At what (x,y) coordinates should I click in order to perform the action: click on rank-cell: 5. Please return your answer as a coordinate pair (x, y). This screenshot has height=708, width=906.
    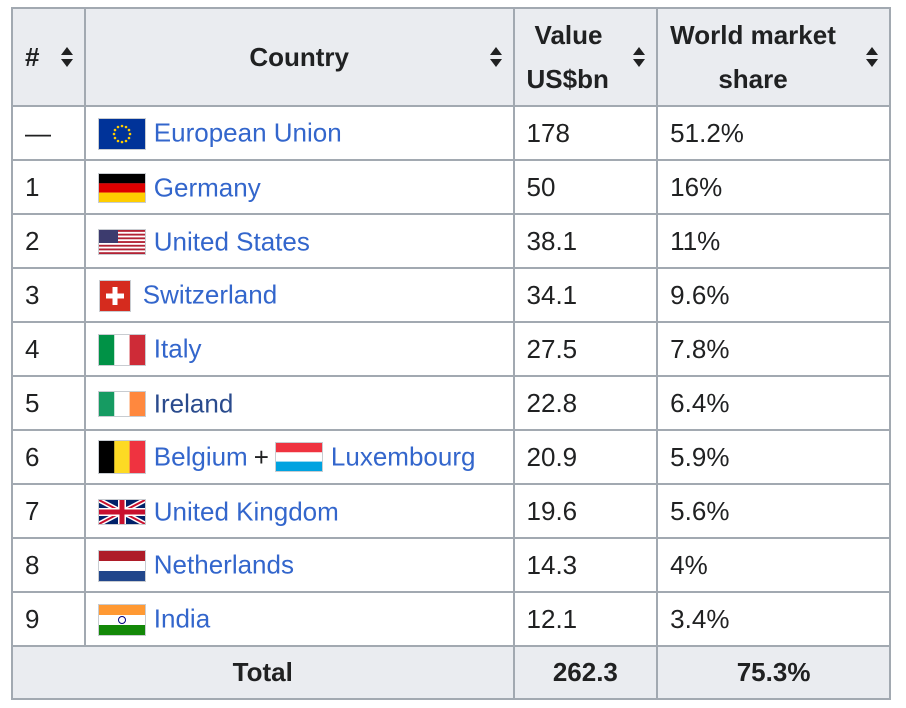
    Looking at the image, I should click on (48, 403).